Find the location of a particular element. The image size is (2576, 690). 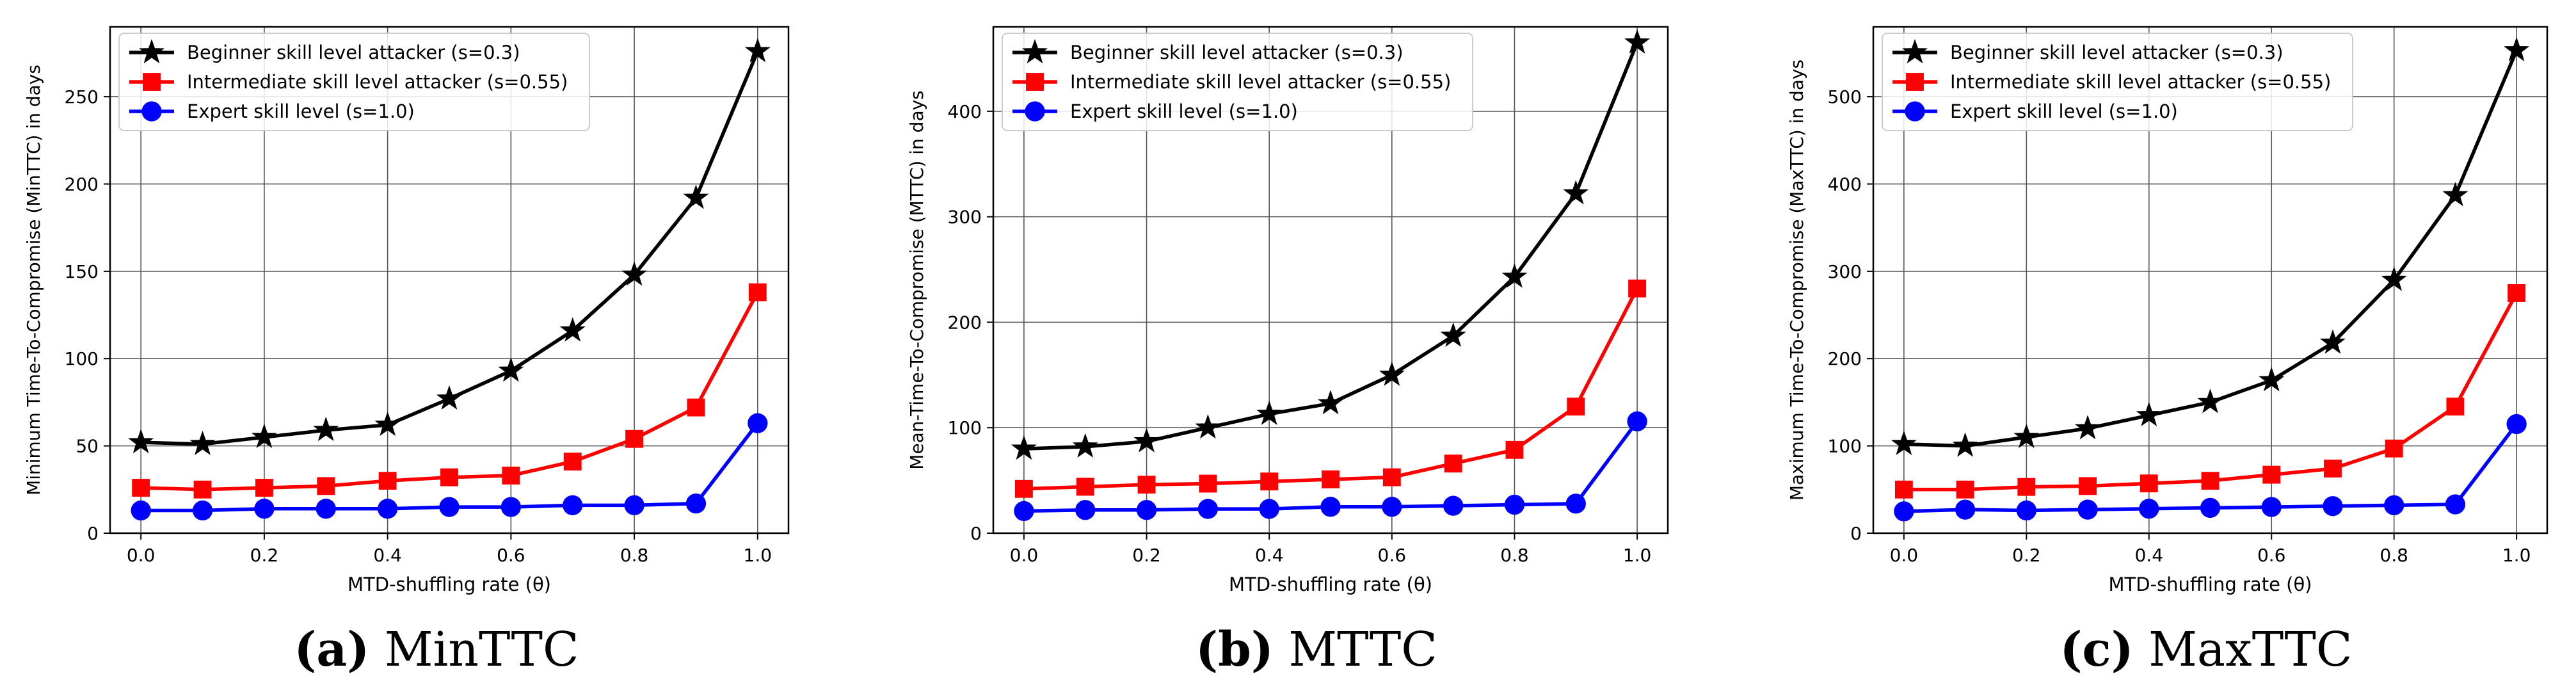

x-tick-label: 0.4 is located at coordinates (1269, 556).